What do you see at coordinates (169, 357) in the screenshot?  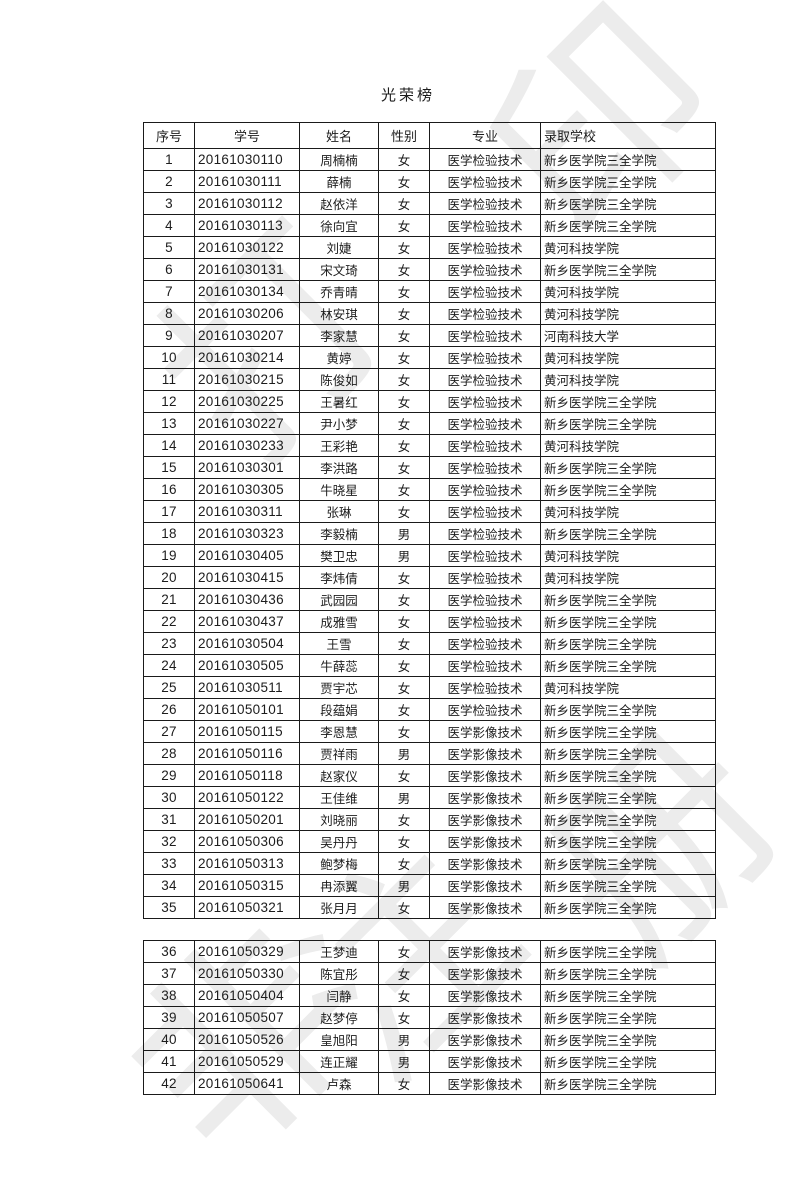 I see `cell-serial: 10` at bounding box center [169, 357].